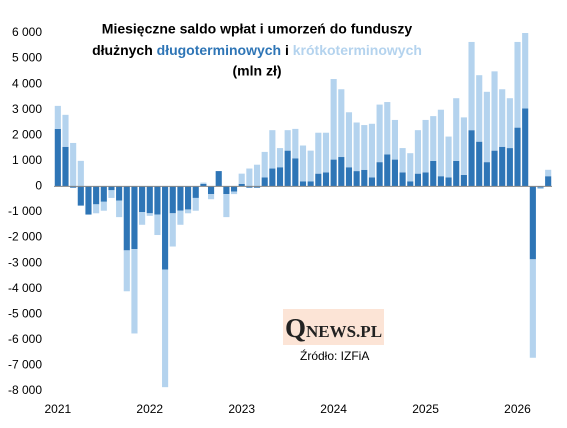 This screenshot has width=567, height=428. What do you see at coordinates (57, 409) in the screenshot?
I see `x-tick-label: 2021` at bounding box center [57, 409].